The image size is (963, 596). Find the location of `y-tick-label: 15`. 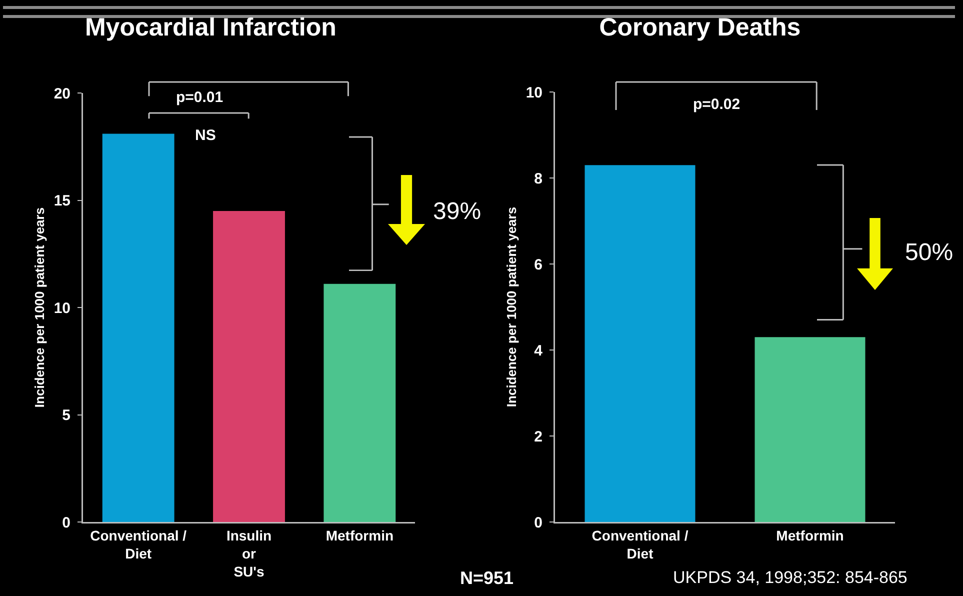

y-tick-label: 15 is located at coordinates (62, 201).